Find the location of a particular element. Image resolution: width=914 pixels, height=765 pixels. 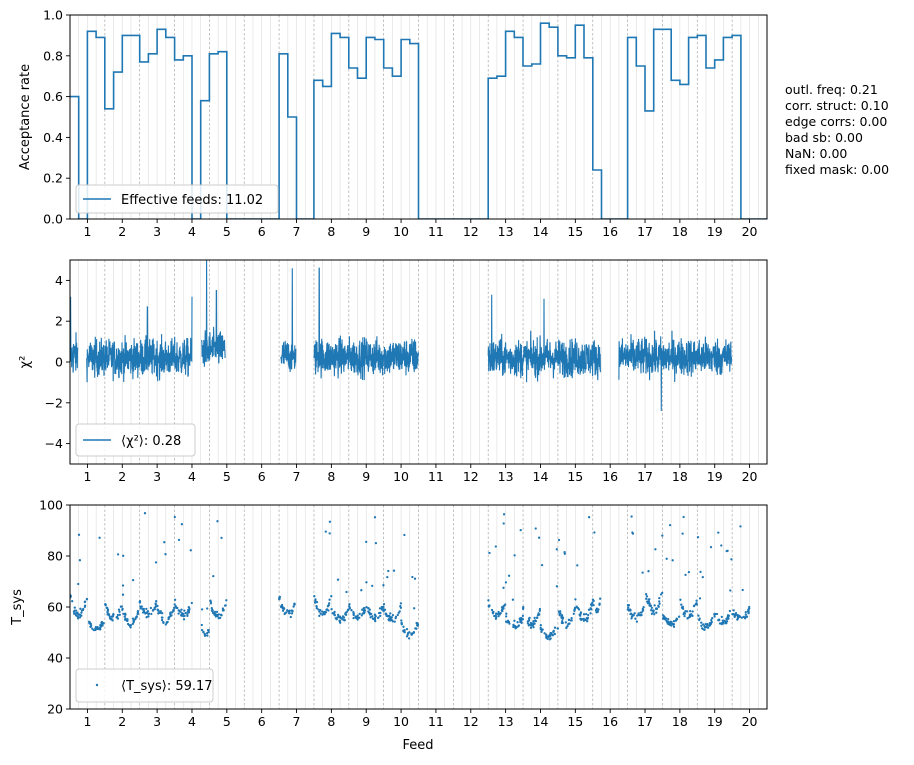

x-tick-label: 3 is located at coordinates (157, 476).